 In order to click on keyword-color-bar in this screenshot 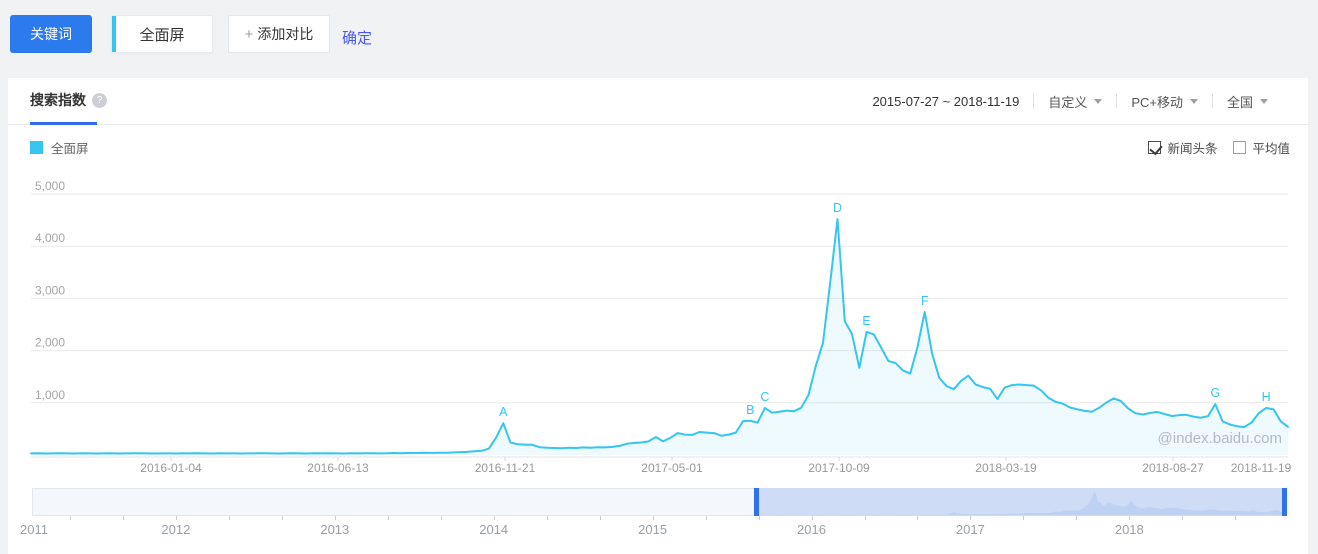, I will do `click(114, 34)`.